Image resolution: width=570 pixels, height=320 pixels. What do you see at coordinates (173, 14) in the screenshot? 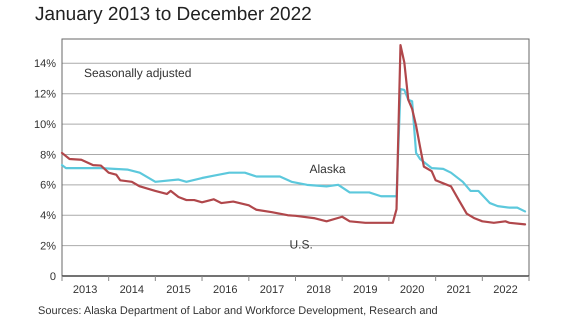
I see `chart-title: January 2013 to December 2022` at bounding box center [173, 14].